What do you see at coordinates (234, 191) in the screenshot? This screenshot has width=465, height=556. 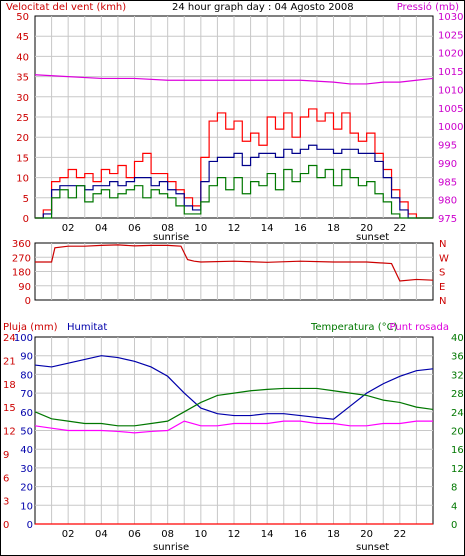 I see `wind_avg-line` at bounding box center [234, 191].